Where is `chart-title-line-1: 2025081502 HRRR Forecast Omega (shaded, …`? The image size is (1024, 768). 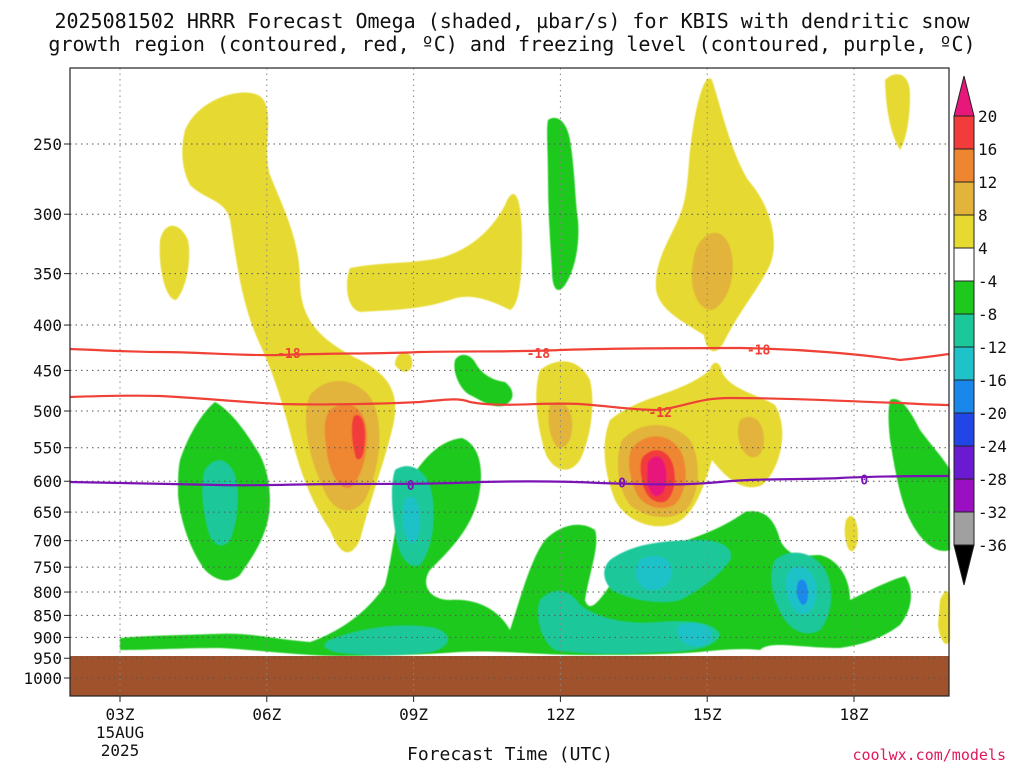
chart-title-line-1: 2025081502 HRRR Forecast Omega (shaded, … is located at coordinates (512, 21).